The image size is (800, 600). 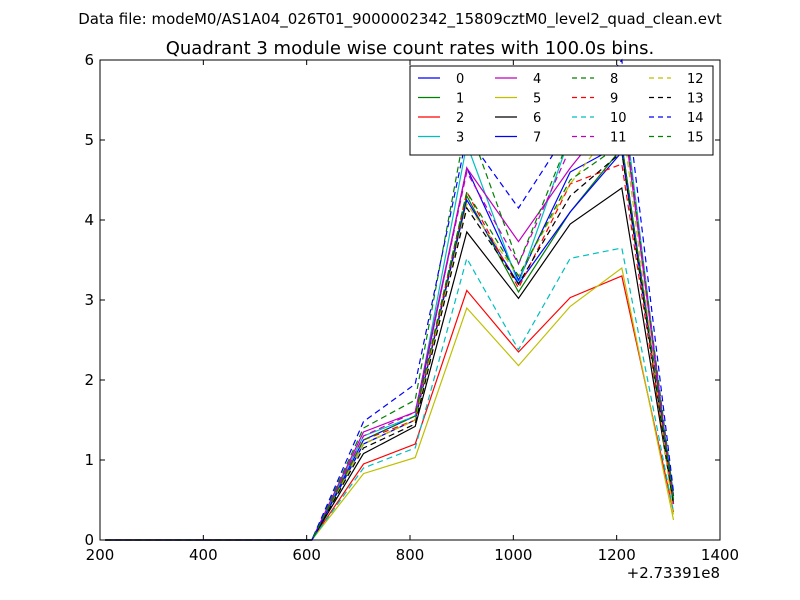 What do you see at coordinates (720, 555) in the screenshot?
I see `x-tick-label: 1400` at bounding box center [720, 555].